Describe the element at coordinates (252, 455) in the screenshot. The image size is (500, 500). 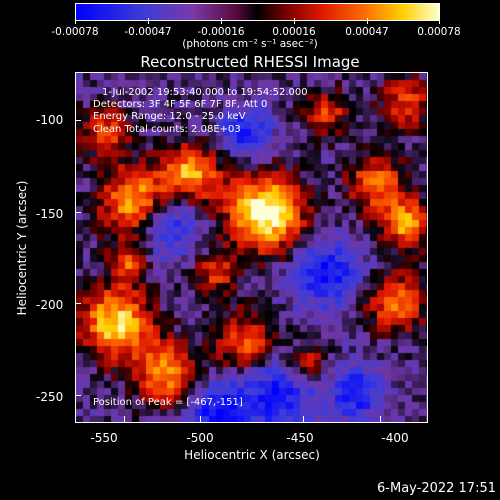
I see `x-axis-label: Heliocentric X (arcsec)` at that location.